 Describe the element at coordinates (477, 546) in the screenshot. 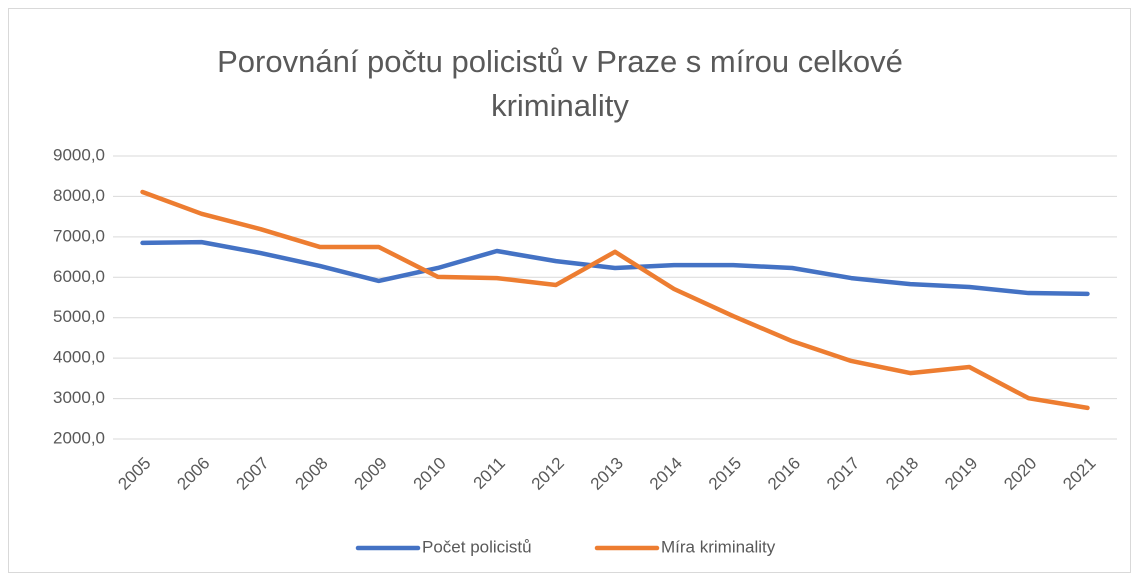

I see `legend-label: Počet policistů` at that location.